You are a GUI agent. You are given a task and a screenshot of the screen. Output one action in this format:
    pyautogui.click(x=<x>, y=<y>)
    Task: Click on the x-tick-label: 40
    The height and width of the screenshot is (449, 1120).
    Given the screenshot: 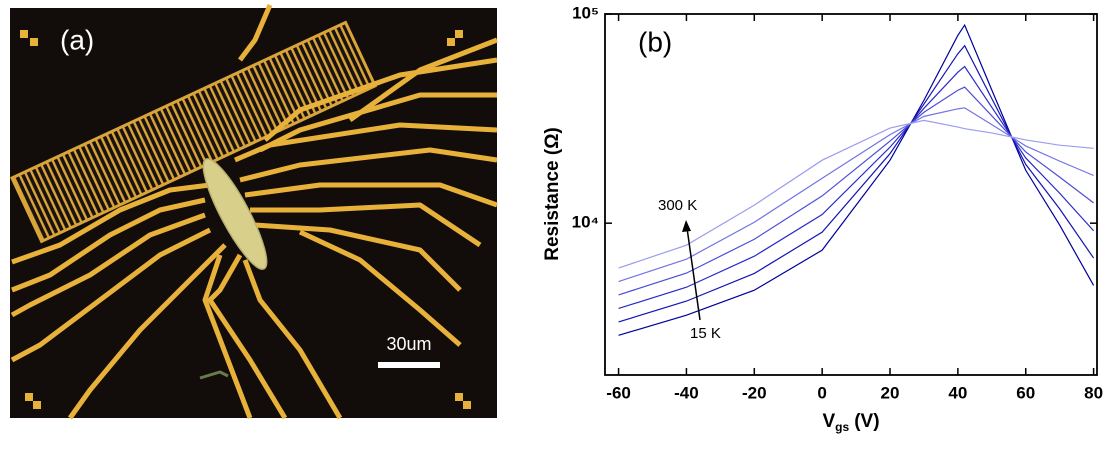 What is the action you would take?
    pyautogui.click(x=957, y=392)
    